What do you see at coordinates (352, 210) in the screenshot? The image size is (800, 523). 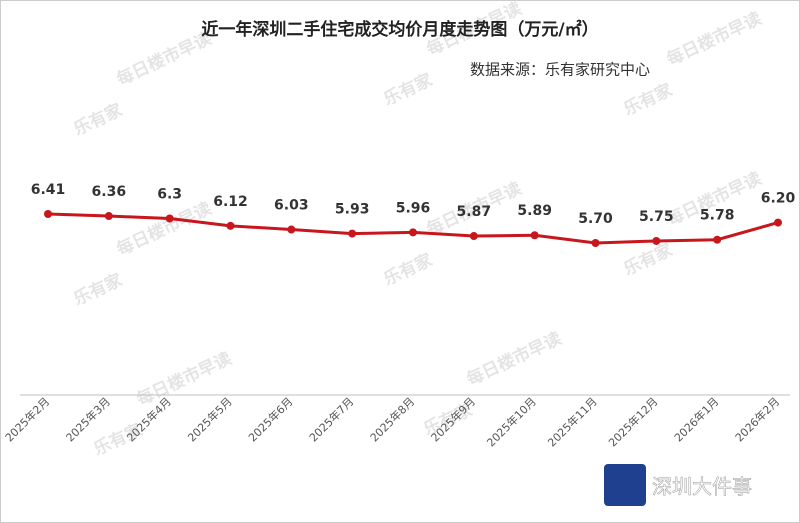 I see `value-label: 5.93` at bounding box center [352, 210].